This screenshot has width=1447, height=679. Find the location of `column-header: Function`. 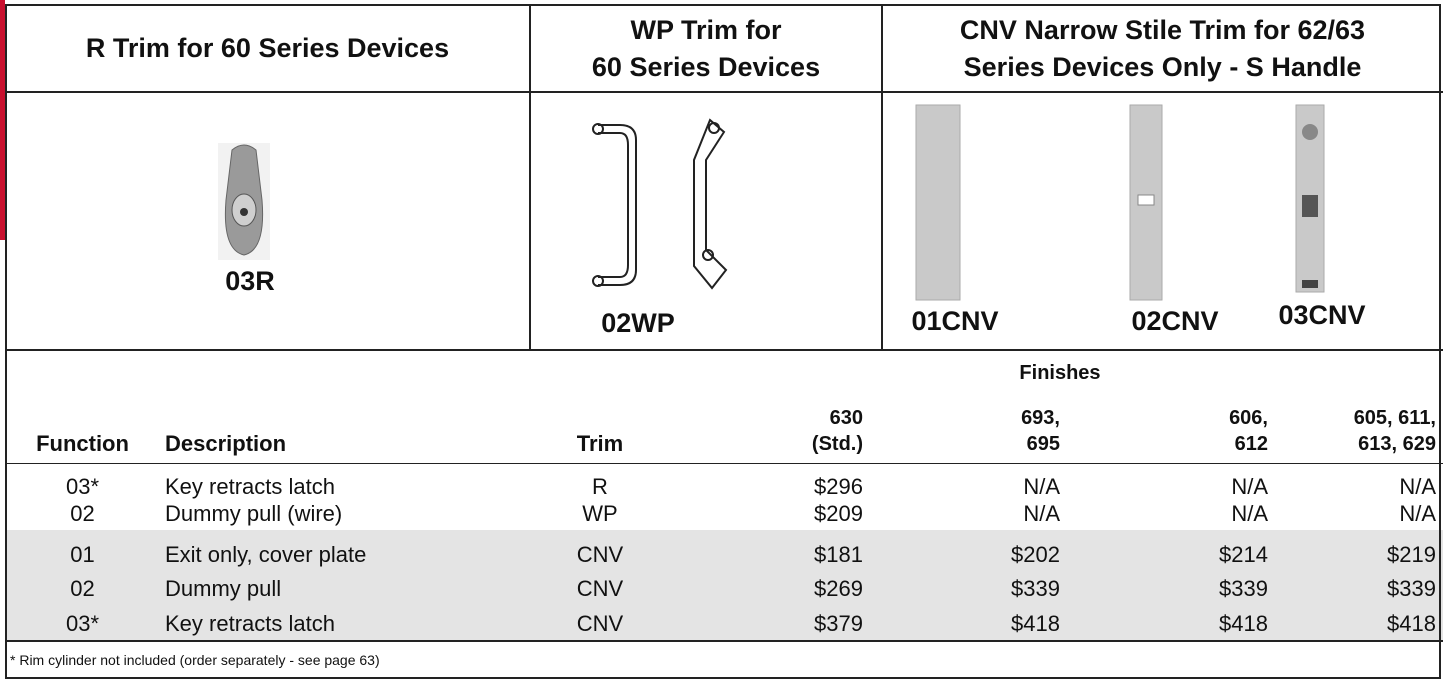

column-header: Function is located at coordinates (82, 443).